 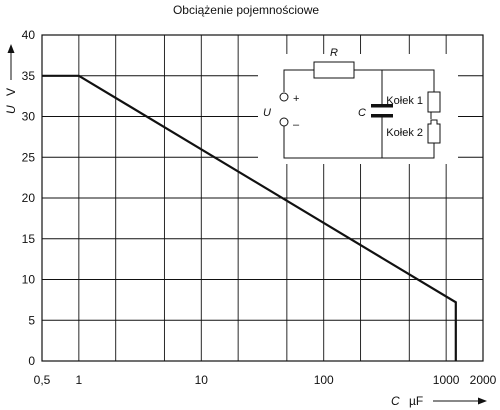 I want to click on y-tick-label: 20, so click(x=29, y=198).